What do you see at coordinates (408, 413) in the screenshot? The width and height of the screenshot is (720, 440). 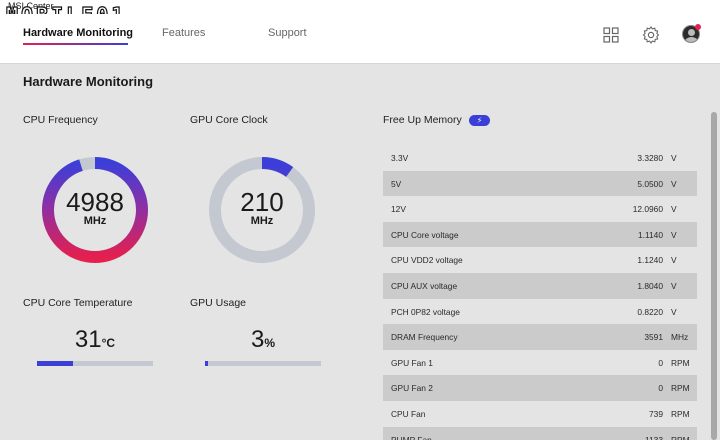 I see `sensor-name: CPU Fan` at bounding box center [408, 413].